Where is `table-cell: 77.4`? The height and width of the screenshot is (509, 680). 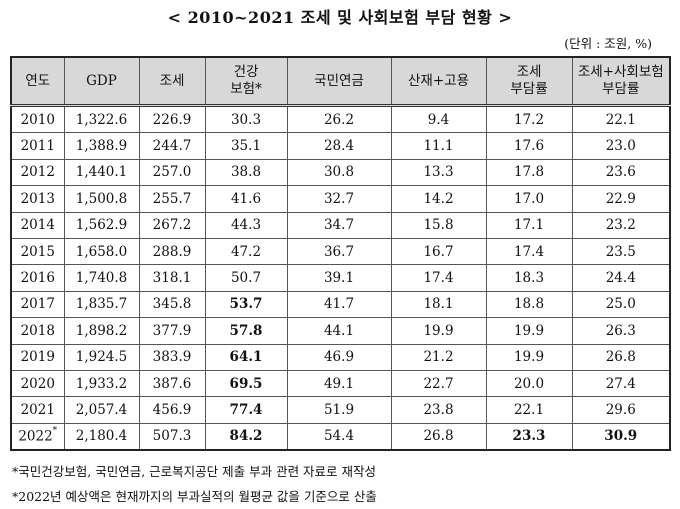 table-cell: 77.4 is located at coordinates (246, 410).